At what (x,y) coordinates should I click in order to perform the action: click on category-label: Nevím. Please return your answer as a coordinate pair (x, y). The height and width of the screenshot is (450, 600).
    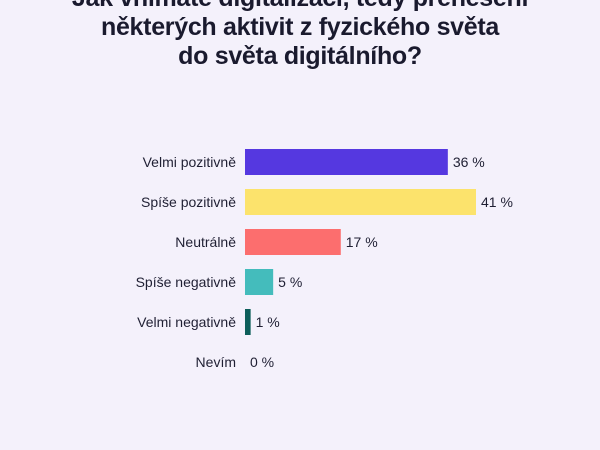
    Looking at the image, I should click on (216, 362).